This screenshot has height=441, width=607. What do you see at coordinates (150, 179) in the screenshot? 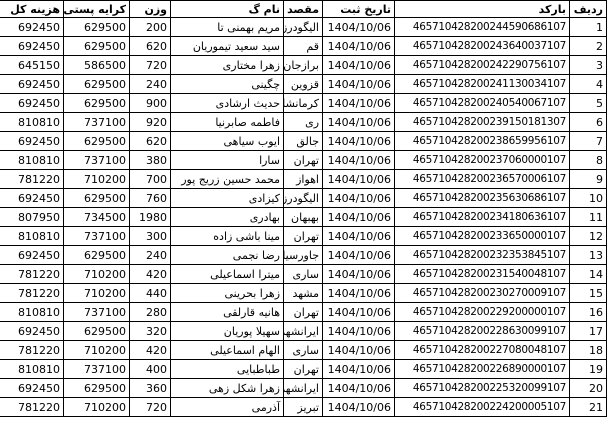
I see `cell-weight: 700` at bounding box center [150, 179].